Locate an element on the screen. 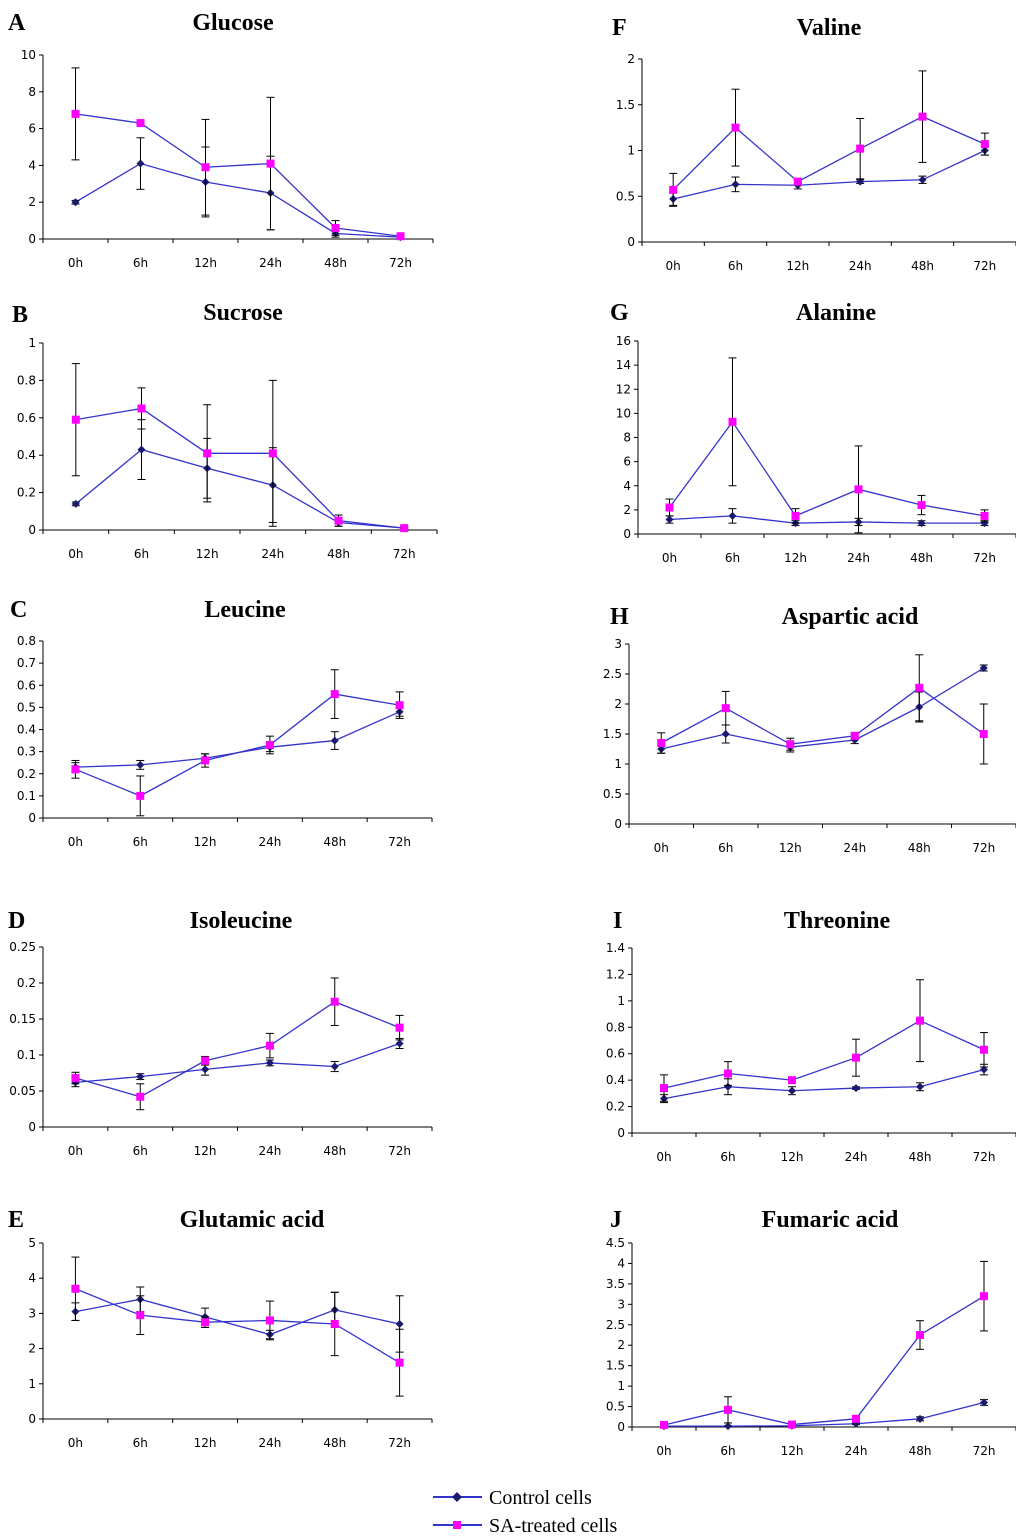 The image size is (1016, 1536). chart-title: Alanine is located at coordinates (836, 313).